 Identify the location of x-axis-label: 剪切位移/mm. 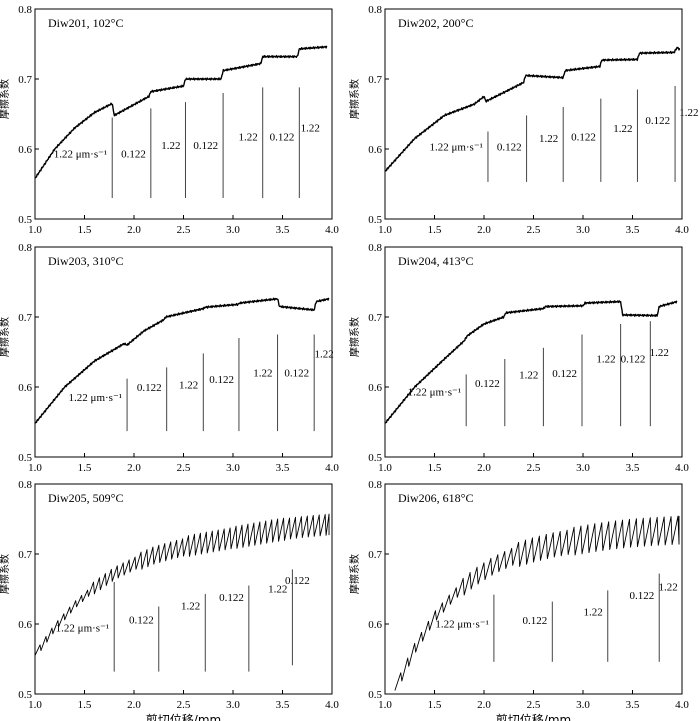
(183, 716).